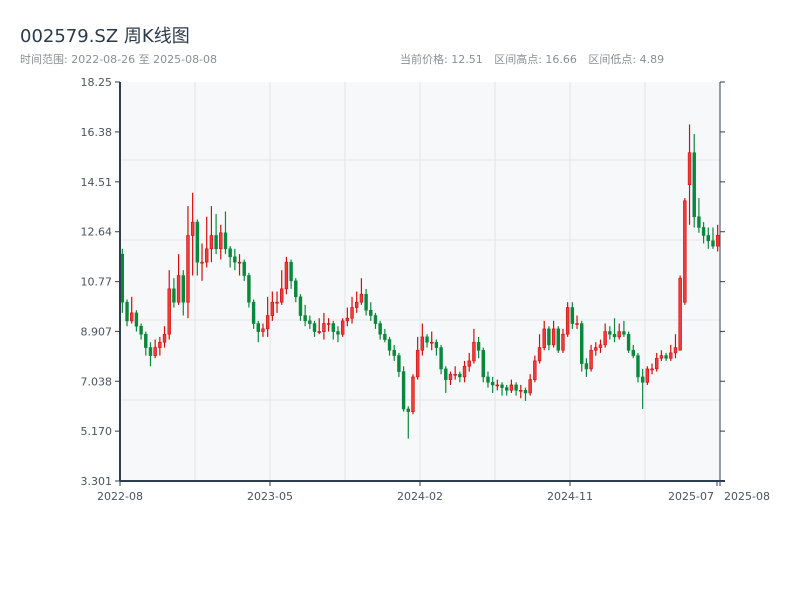 Image resolution: width=800 pixels, height=600 pixels. What do you see at coordinates (270, 496) in the screenshot?
I see `x-tick-label: 2023-05` at bounding box center [270, 496].